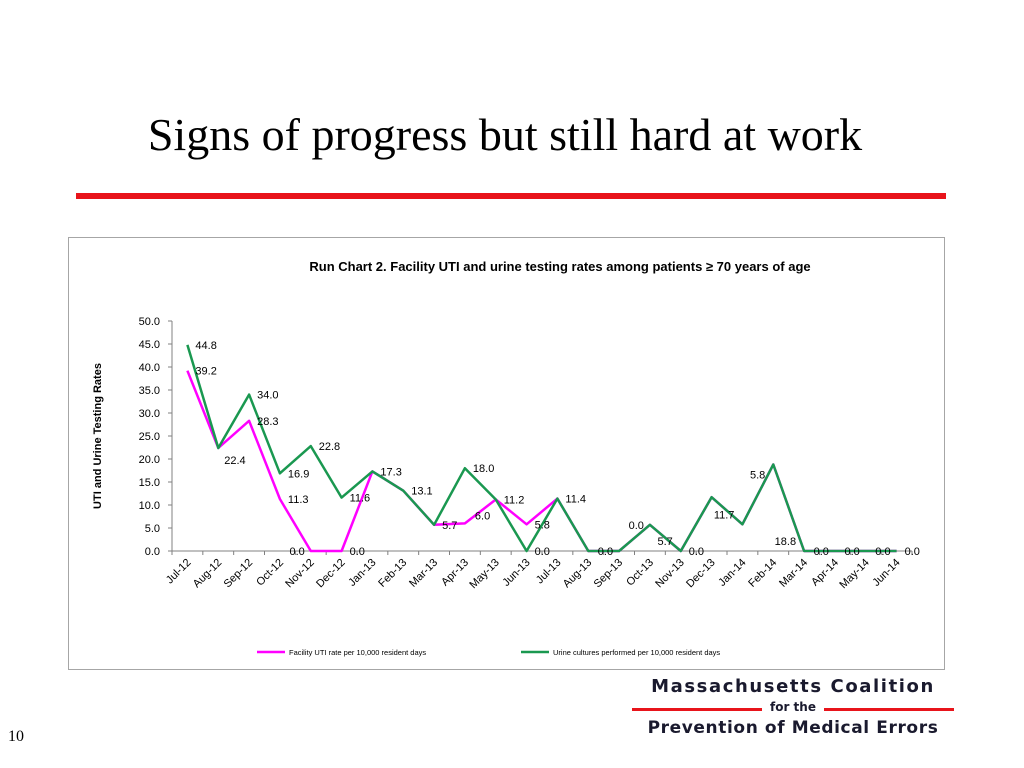  What do you see at coordinates (423, 573) in the screenshot?
I see `x-tick-label: Mar-13` at bounding box center [423, 573].